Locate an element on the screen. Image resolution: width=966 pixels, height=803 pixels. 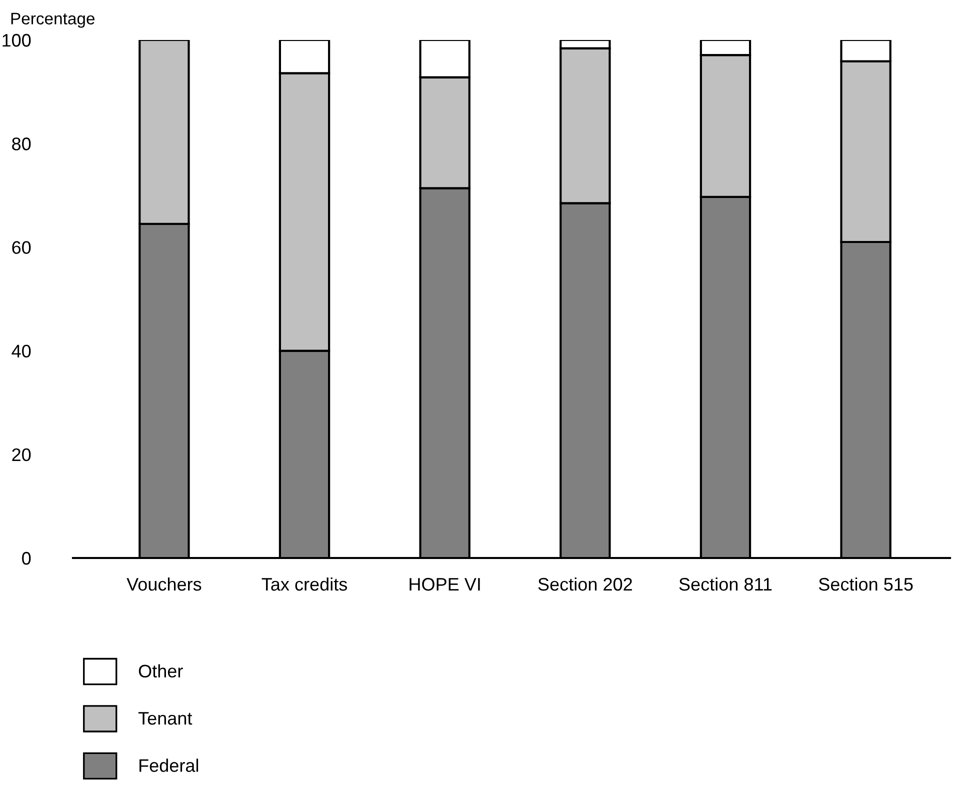
legend-label: Other is located at coordinates (160, 671).